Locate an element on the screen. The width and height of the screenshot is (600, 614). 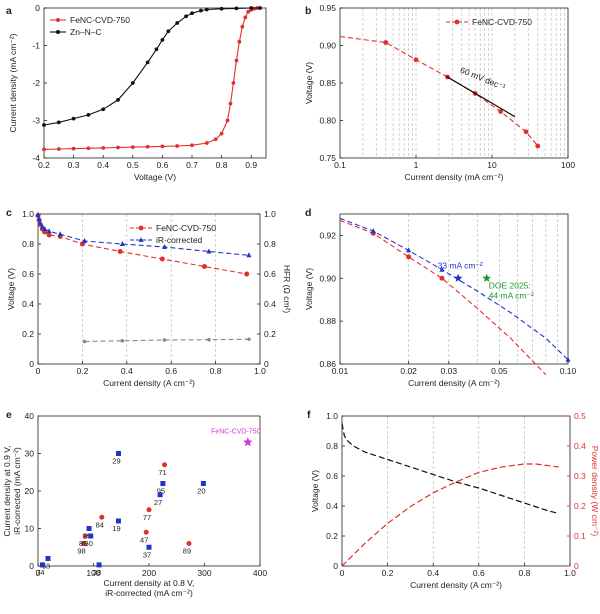
y-tick-label-right: 0.5 is located at coordinates (580, 416).